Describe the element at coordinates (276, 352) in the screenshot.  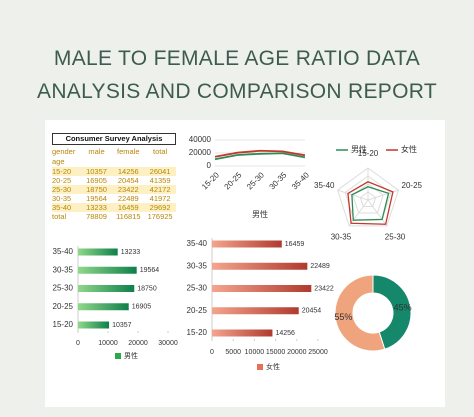
I see `x-tick-label: 15000` at that location.